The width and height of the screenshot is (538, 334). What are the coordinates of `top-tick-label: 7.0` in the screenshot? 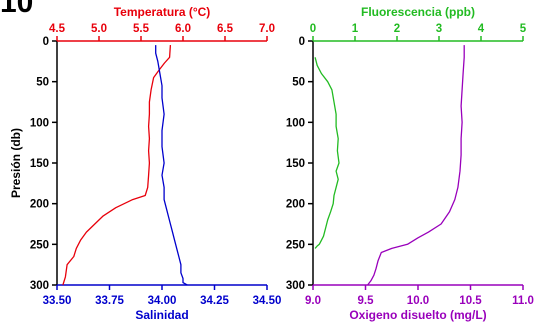 It's located at (267, 29).